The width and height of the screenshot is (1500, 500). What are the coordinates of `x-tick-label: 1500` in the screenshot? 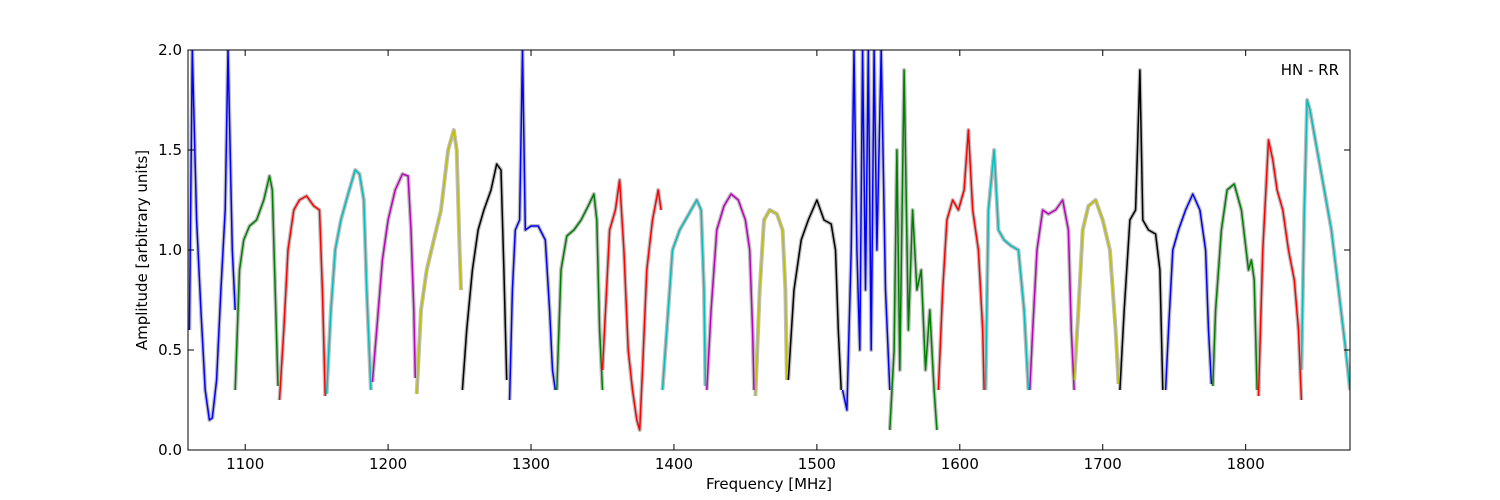 It's located at (817, 464).